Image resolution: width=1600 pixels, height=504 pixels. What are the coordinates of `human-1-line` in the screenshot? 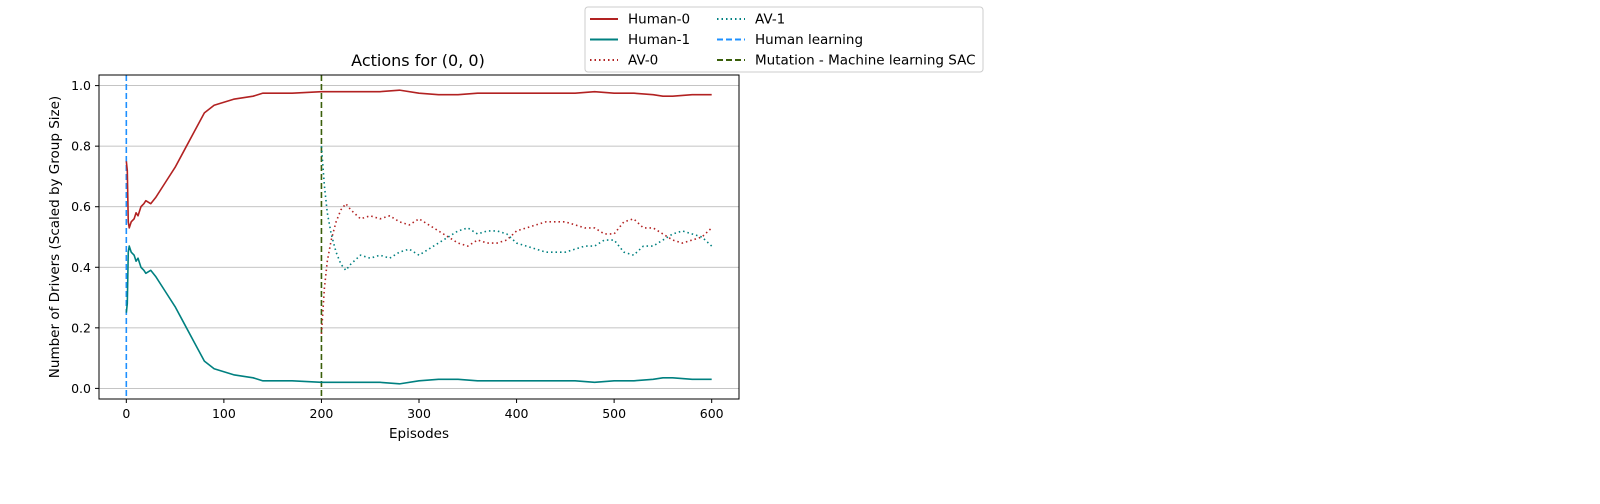 It's located at (418, 315).